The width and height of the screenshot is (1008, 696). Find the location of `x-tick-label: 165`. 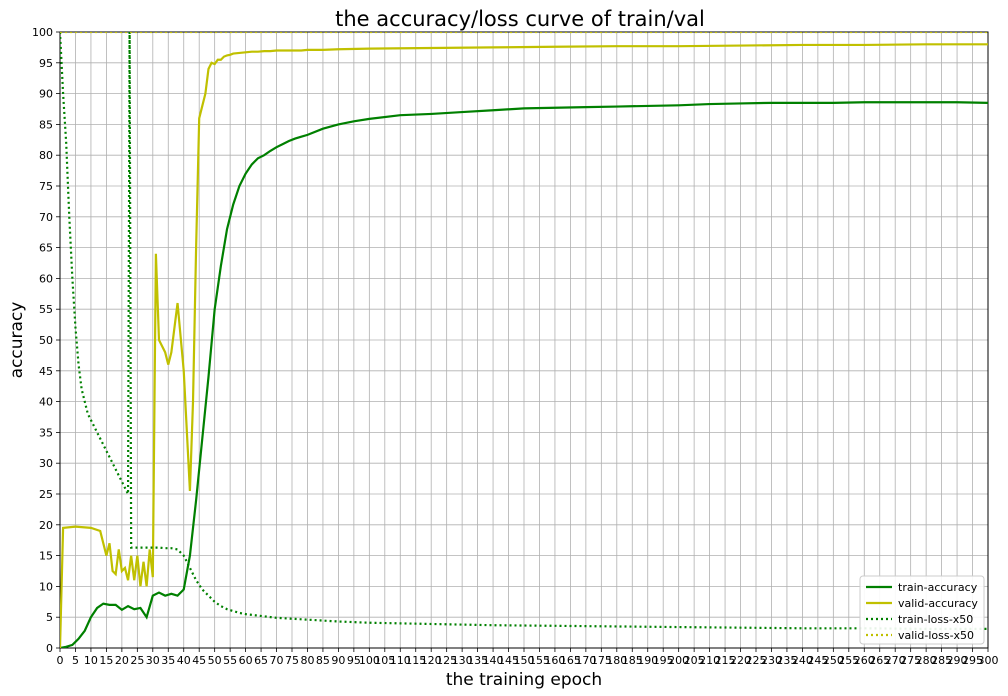

x-tick-label: 165 is located at coordinates (570, 660).